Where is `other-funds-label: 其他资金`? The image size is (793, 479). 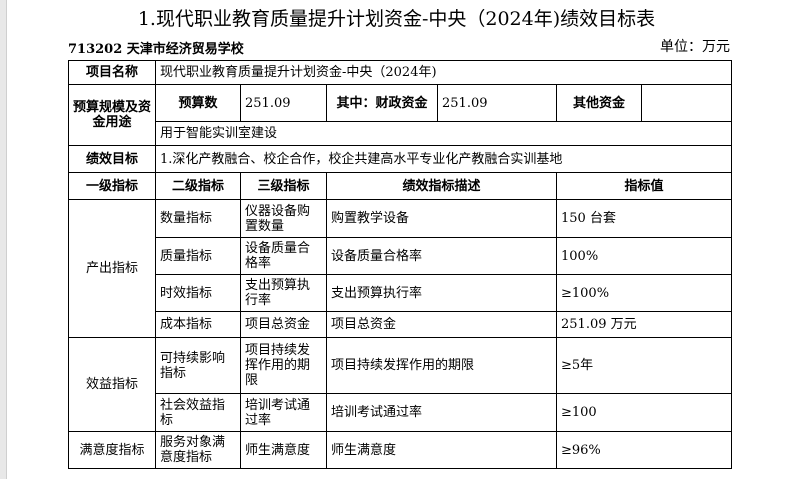
other-funds-label: 其他资金 is located at coordinates (599, 103).